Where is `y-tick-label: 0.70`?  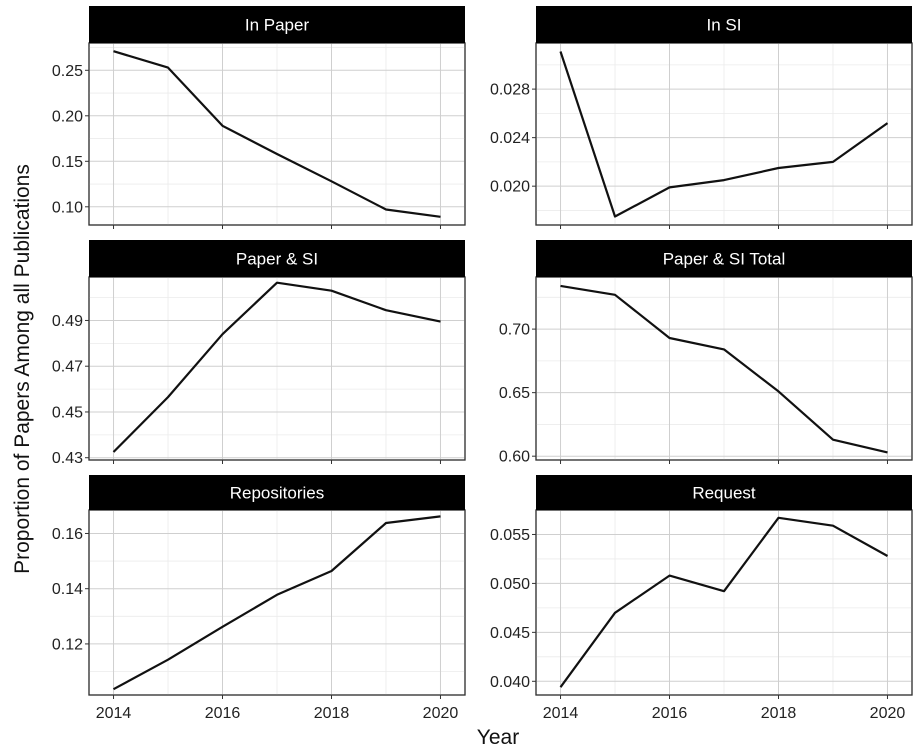
y-tick-label: 0.70 is located at coordinates (514, 330).